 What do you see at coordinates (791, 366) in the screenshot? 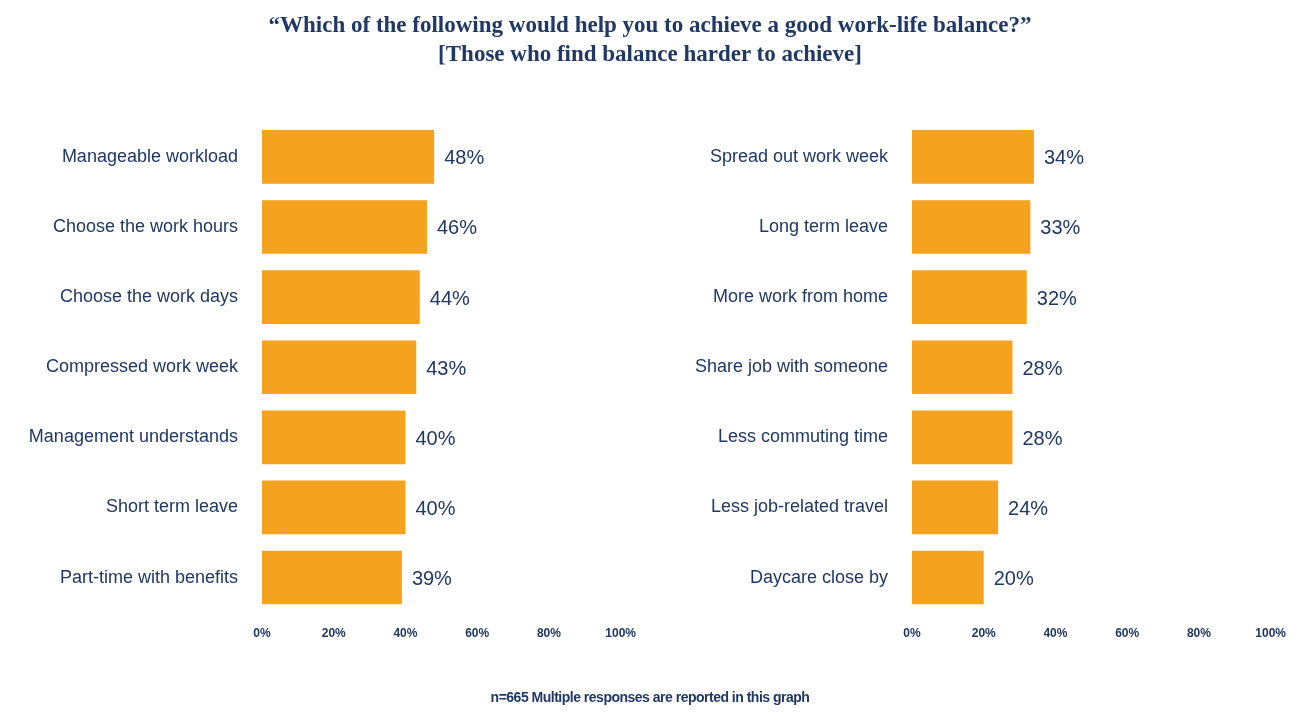
I see `y-tick-label: Share job with someone` at bounding box center [791, 366].